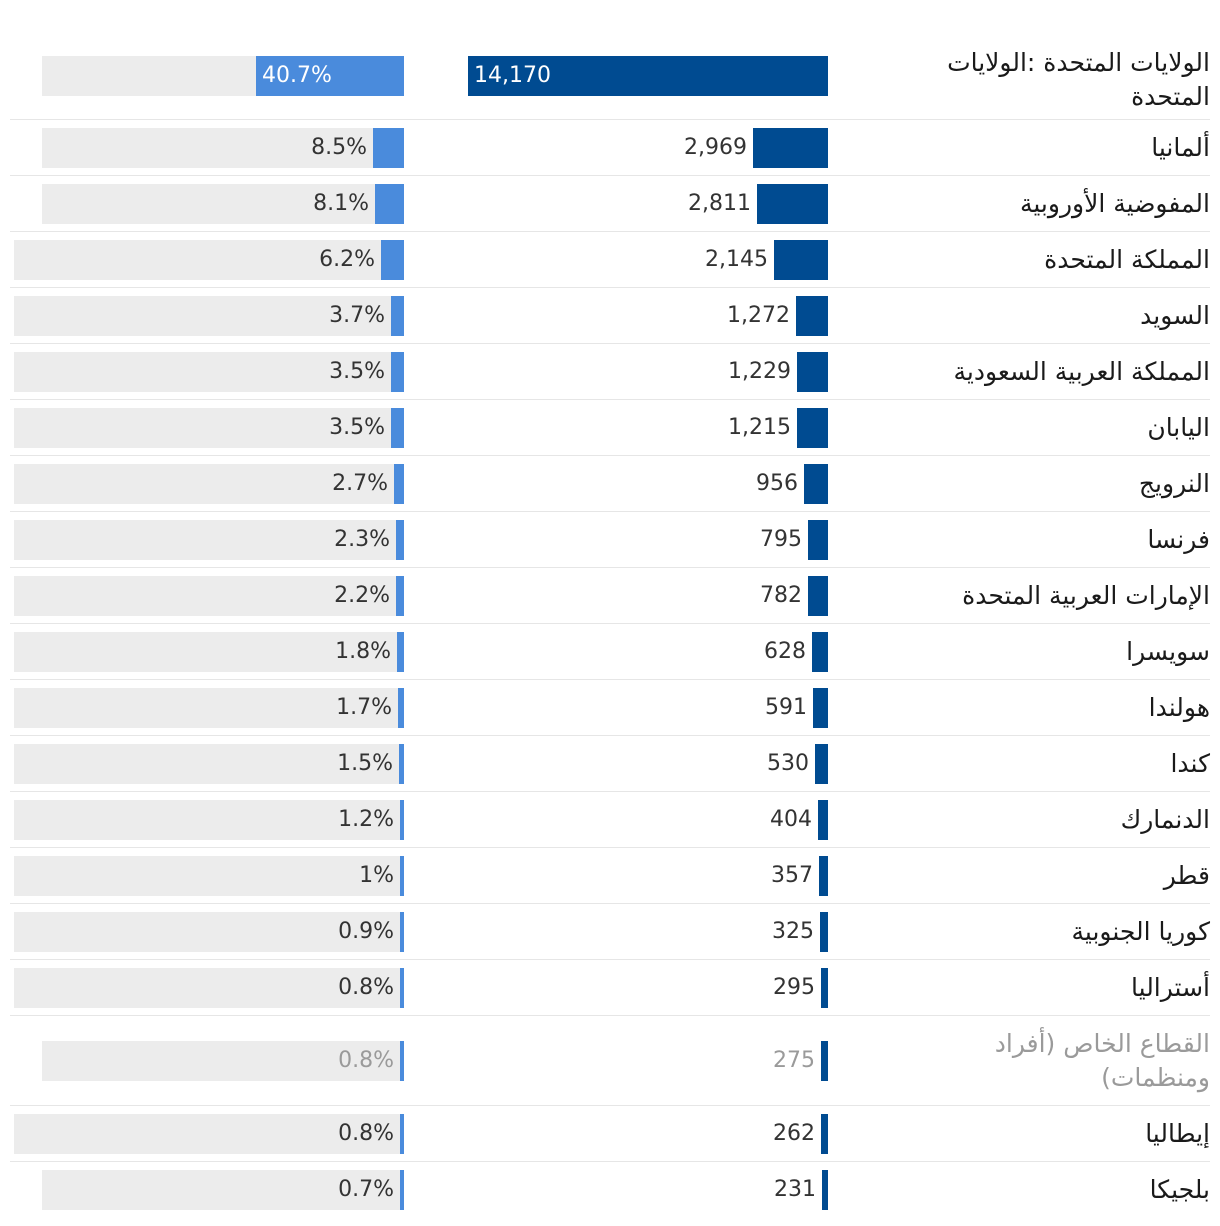  Describe the element at coordinates (792, 875) in the screenshot. I see `value-label: 357` at that location.